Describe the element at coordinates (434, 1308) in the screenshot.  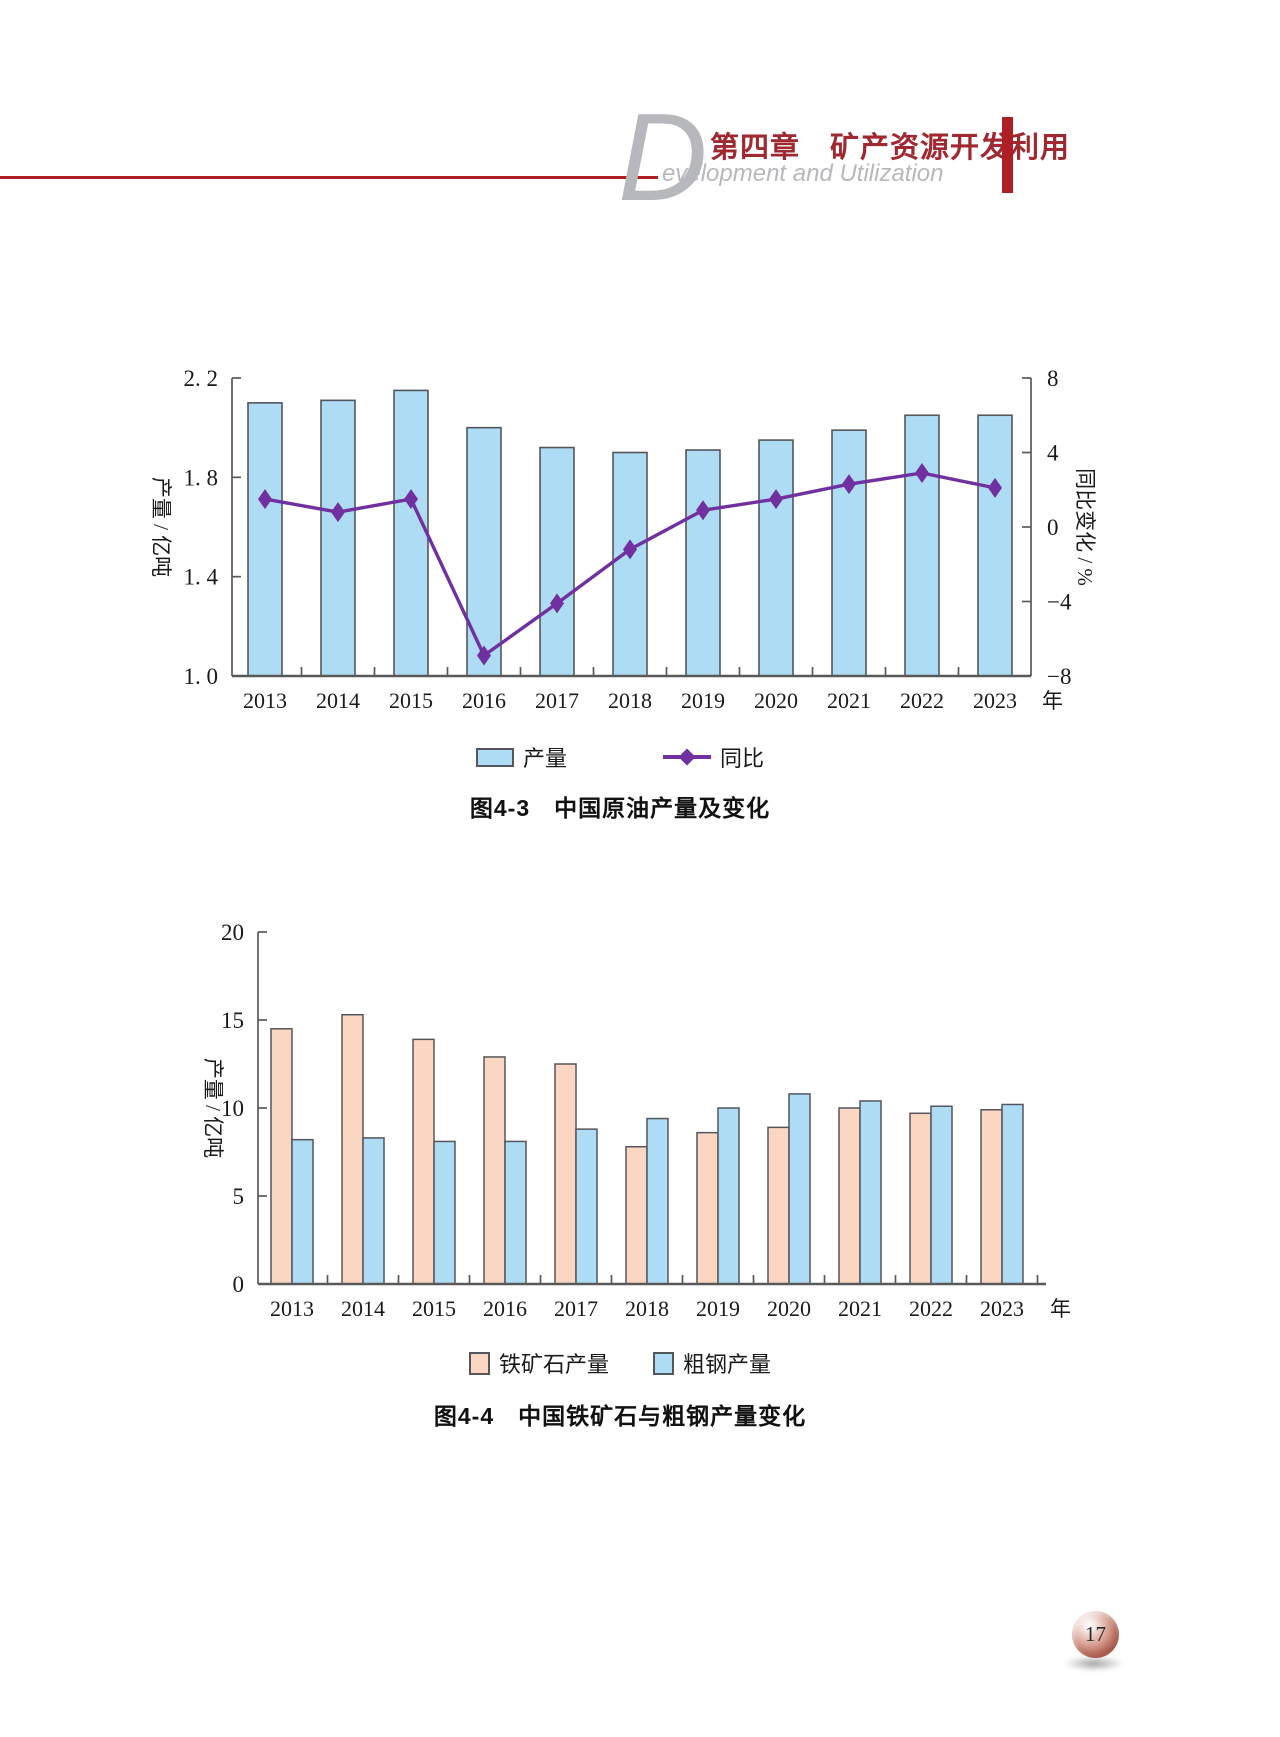
I see `year-label: 2015` at that location.